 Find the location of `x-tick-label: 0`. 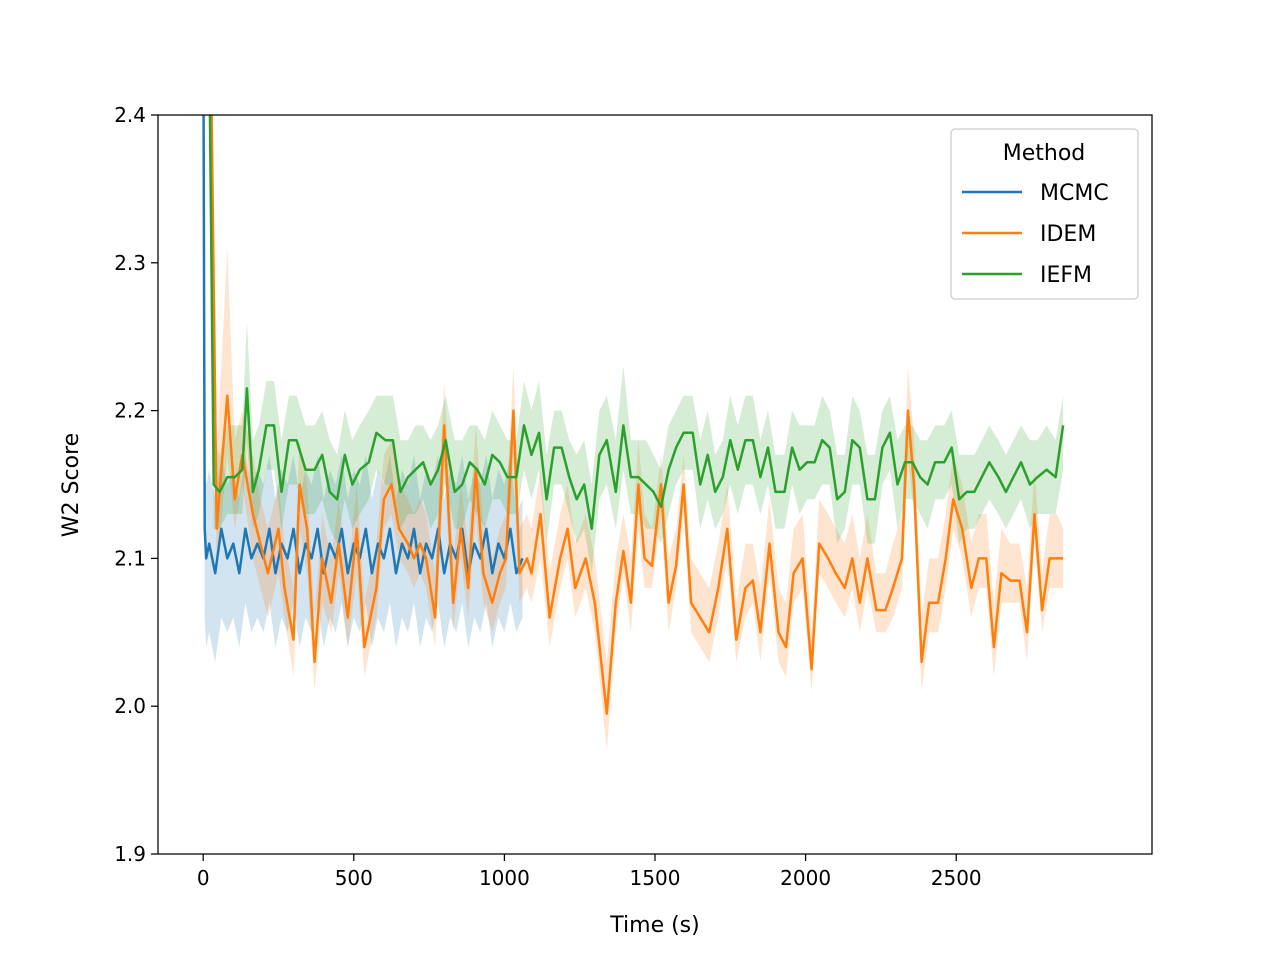

x-tick-label: 0 is located at coordinates (203, 878).